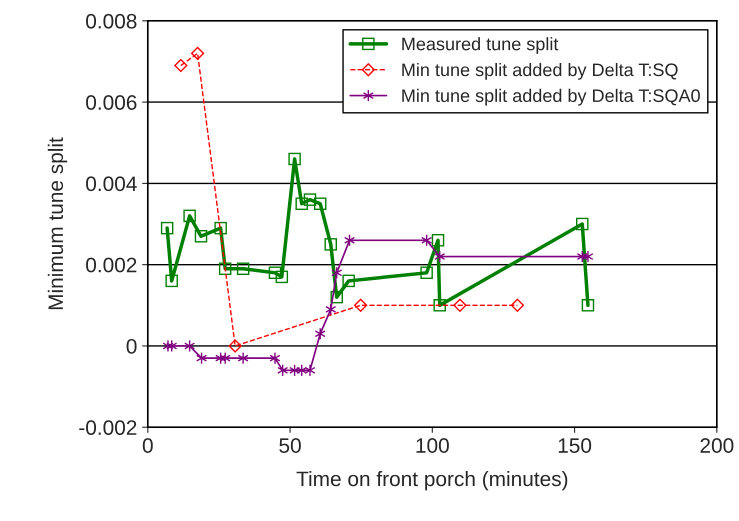  I want to click on x-tick-label: 0, so click(147, 445).